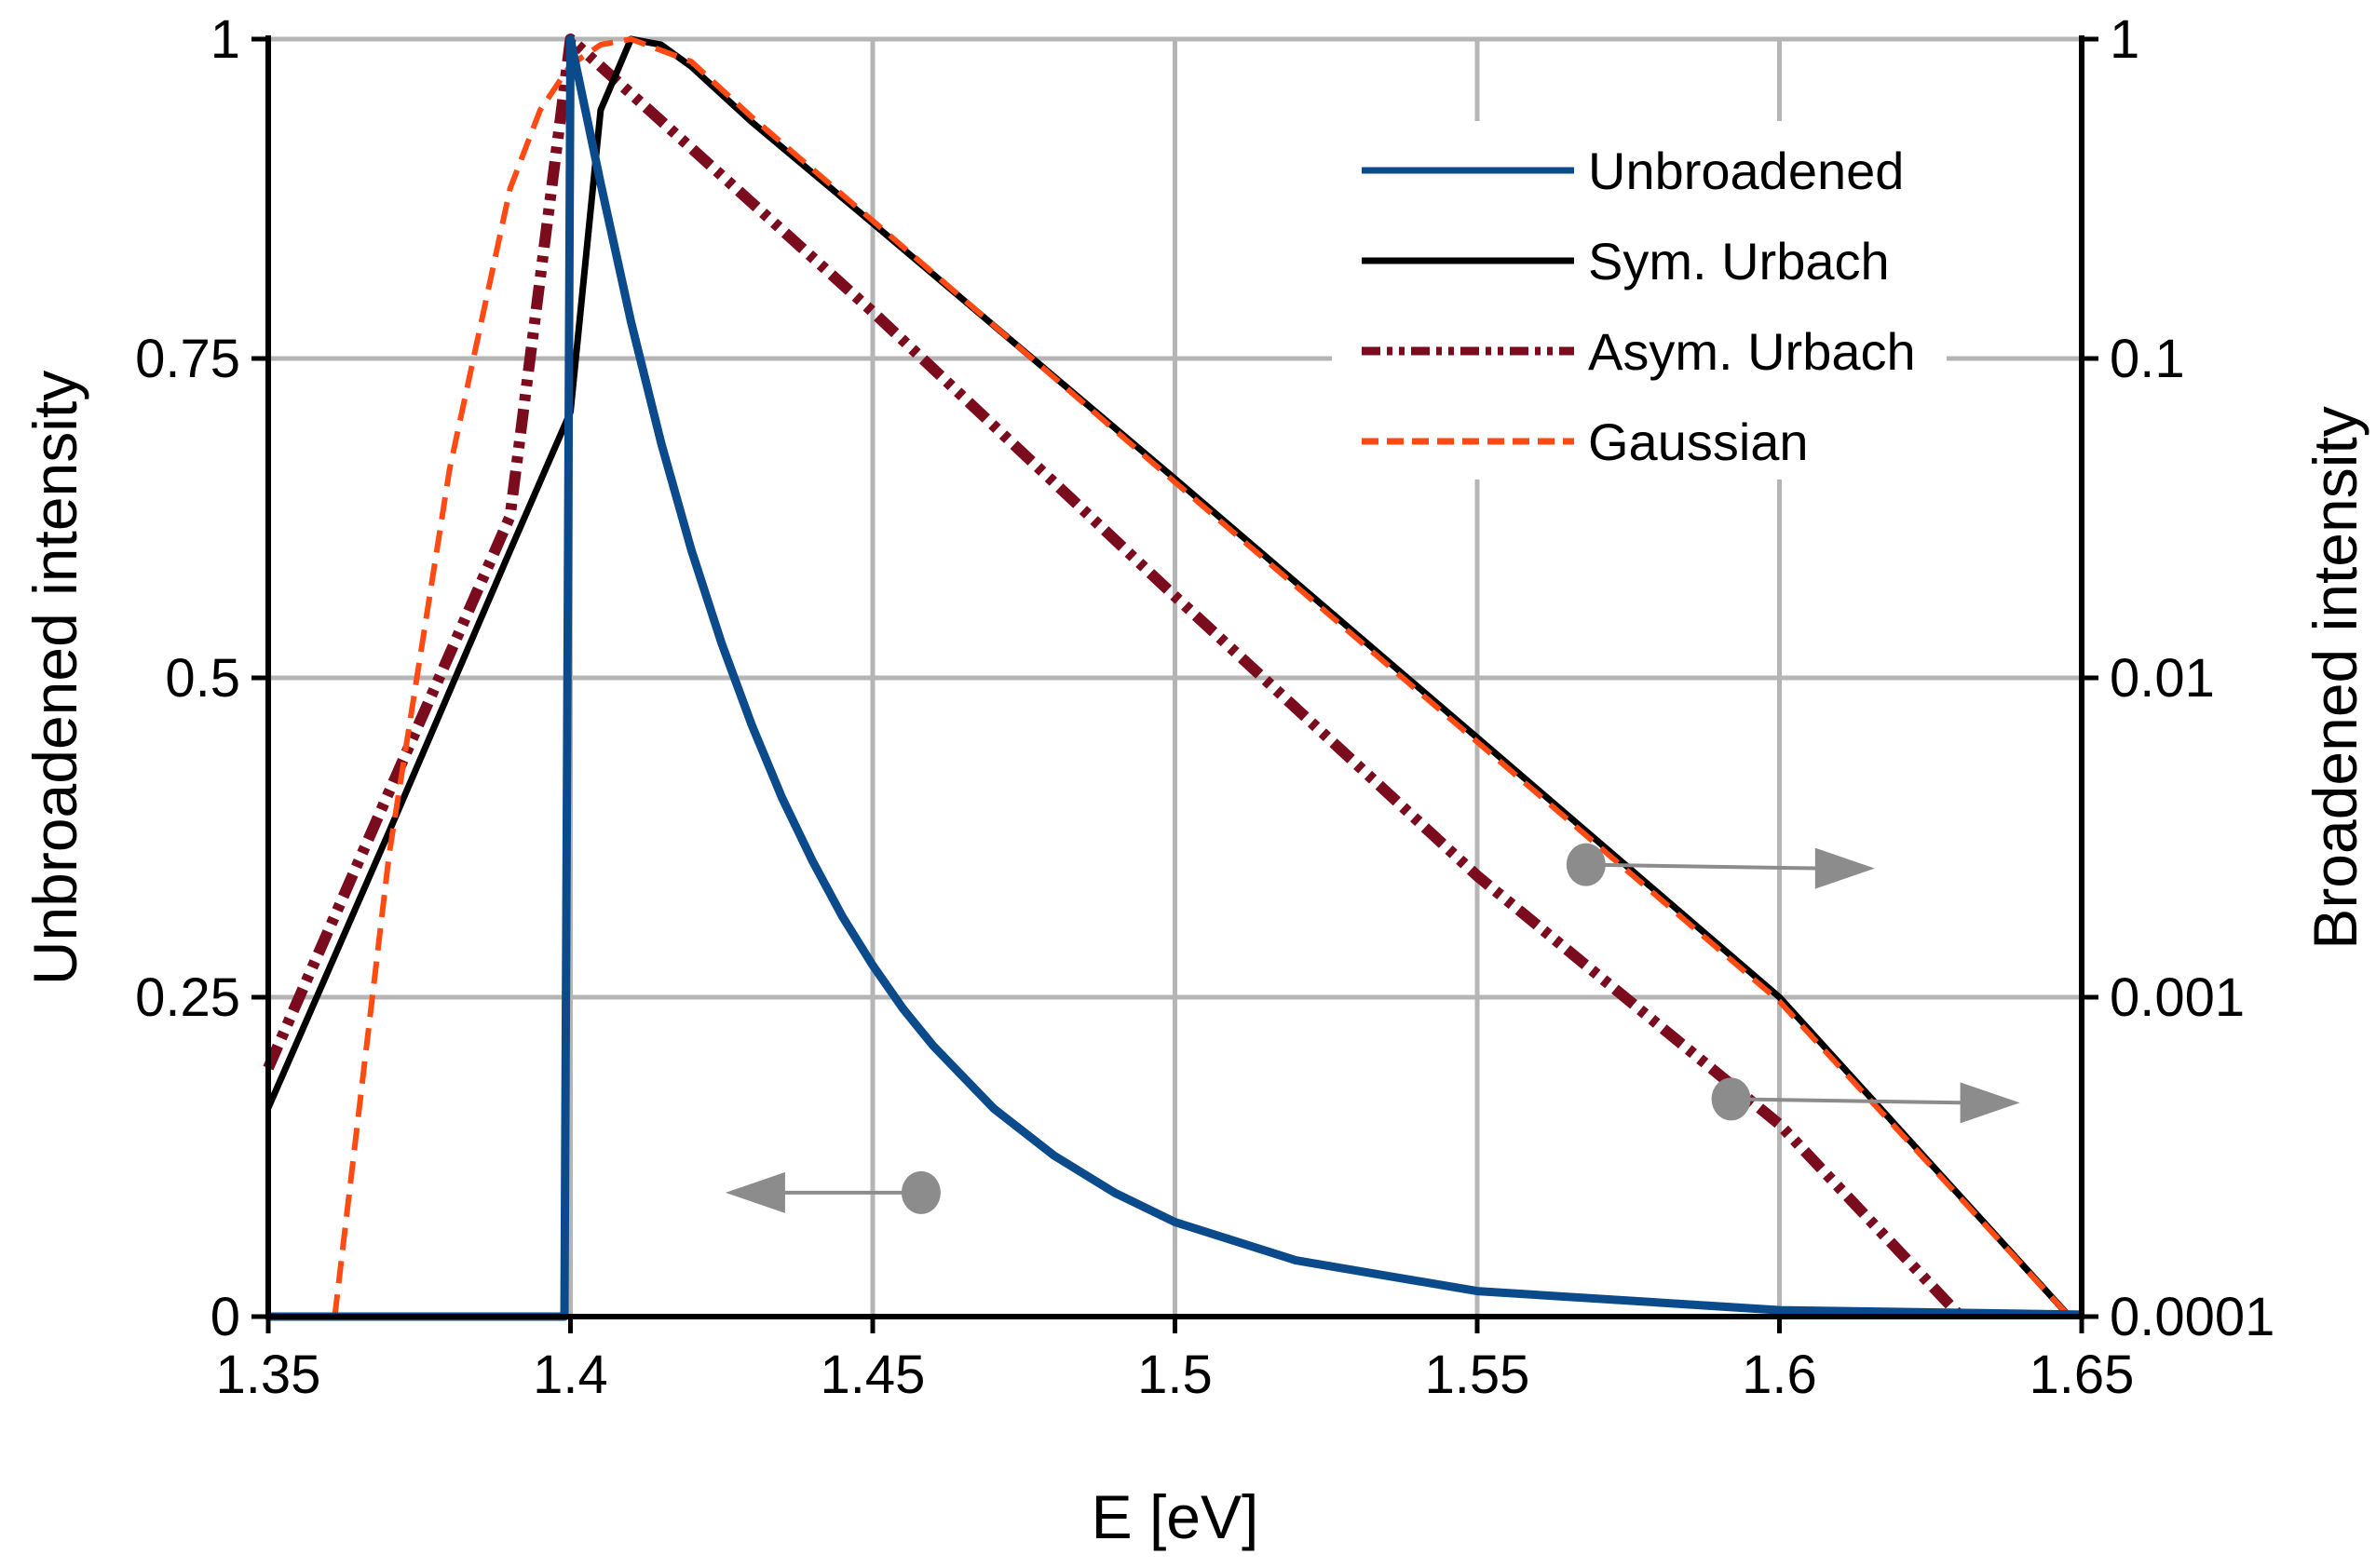 Image resolution: width=2376 pixels, height=1568 pixels. What do you see at coordinates (1477, 1375) in the screenshot?
I see `x-tick-label: 1.55` at bounding box center [1477, 1375].